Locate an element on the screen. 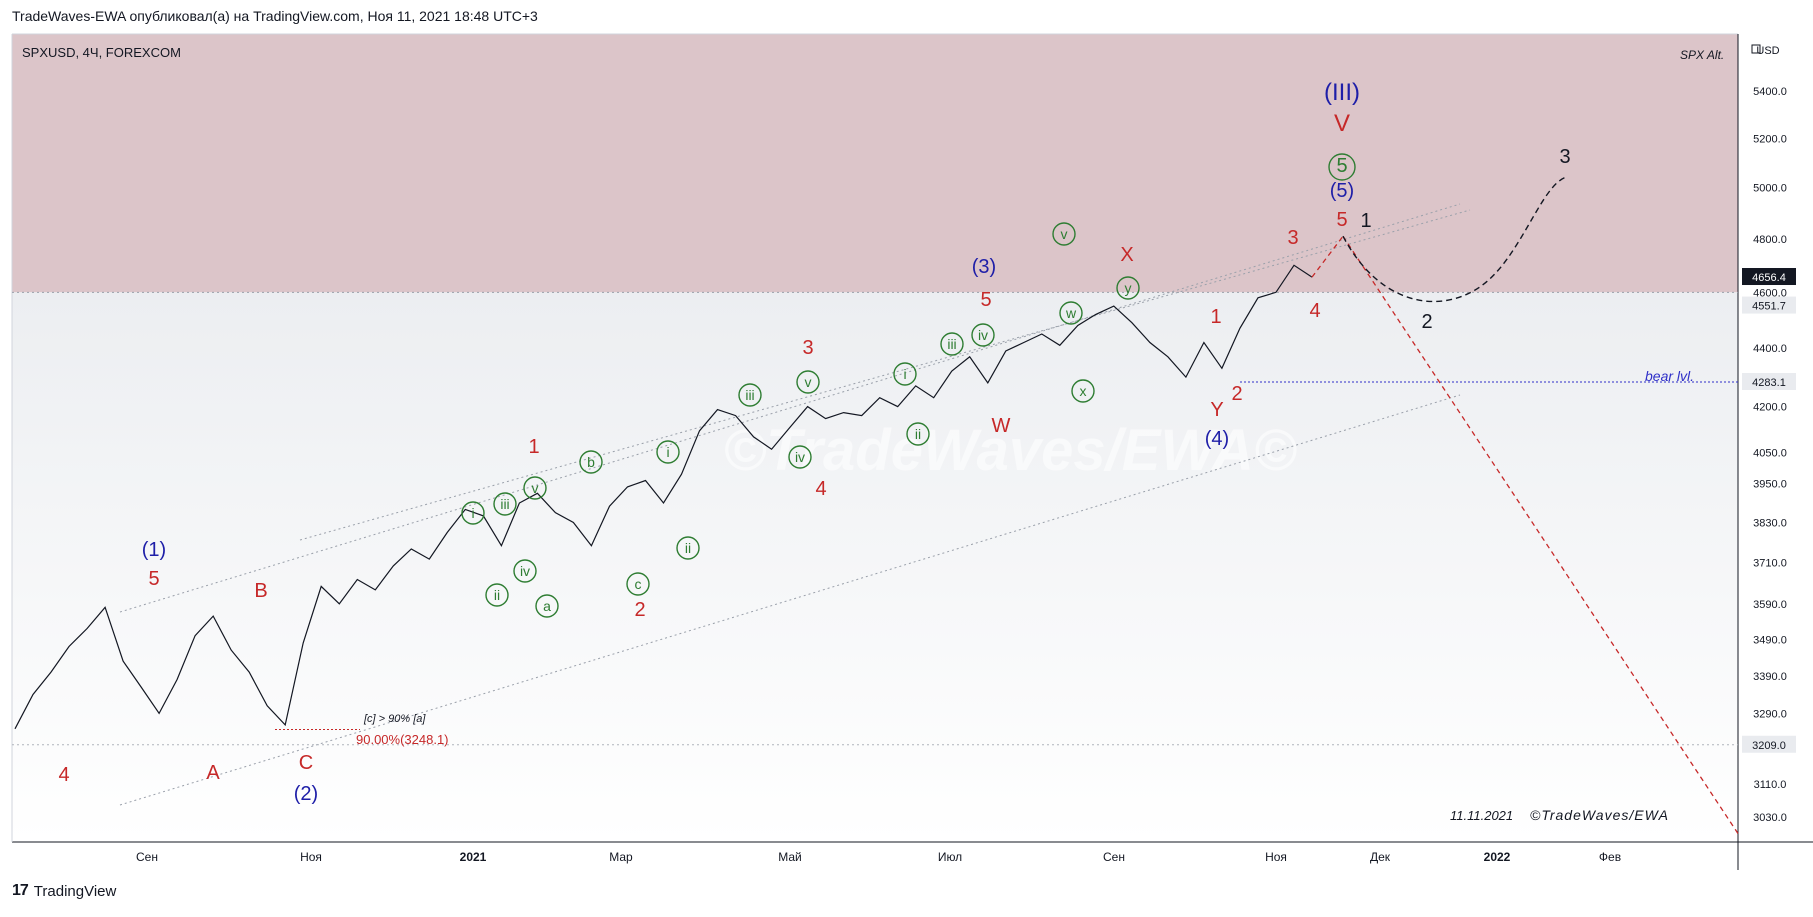  circled-label-text: a is located at coordinates (547, 606).